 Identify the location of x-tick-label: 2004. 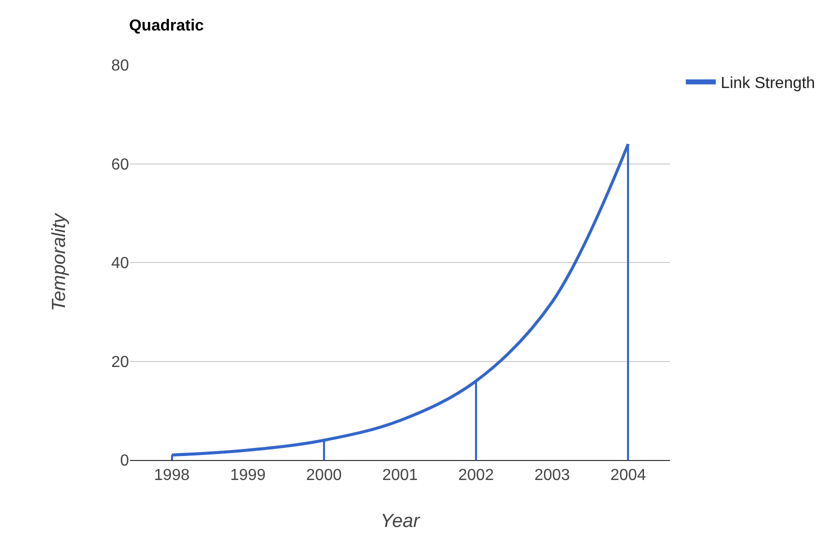
(628, 475).